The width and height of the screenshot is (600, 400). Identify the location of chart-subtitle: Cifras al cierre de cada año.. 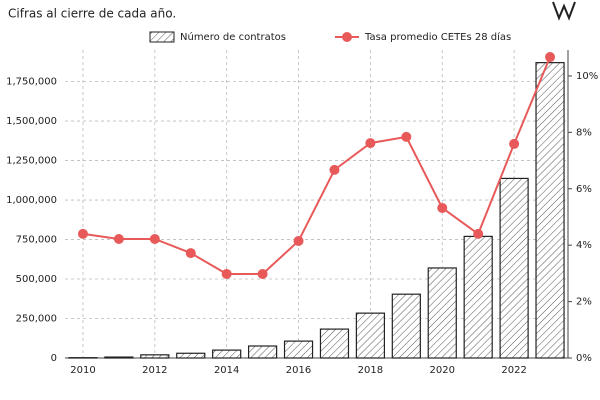
(92, 14).